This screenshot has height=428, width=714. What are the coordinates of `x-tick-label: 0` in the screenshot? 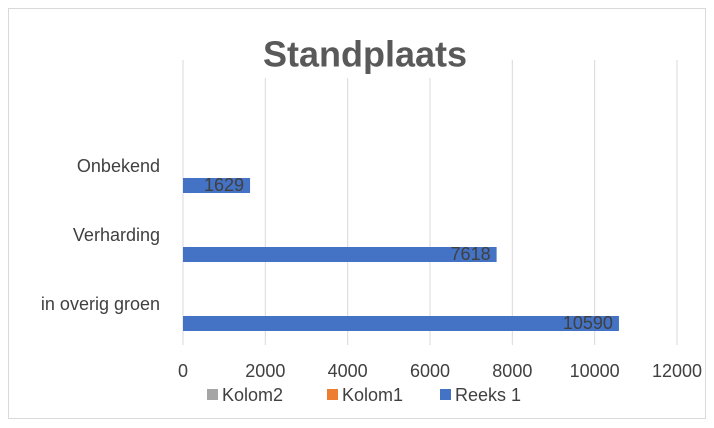 It's located at (183, 371).